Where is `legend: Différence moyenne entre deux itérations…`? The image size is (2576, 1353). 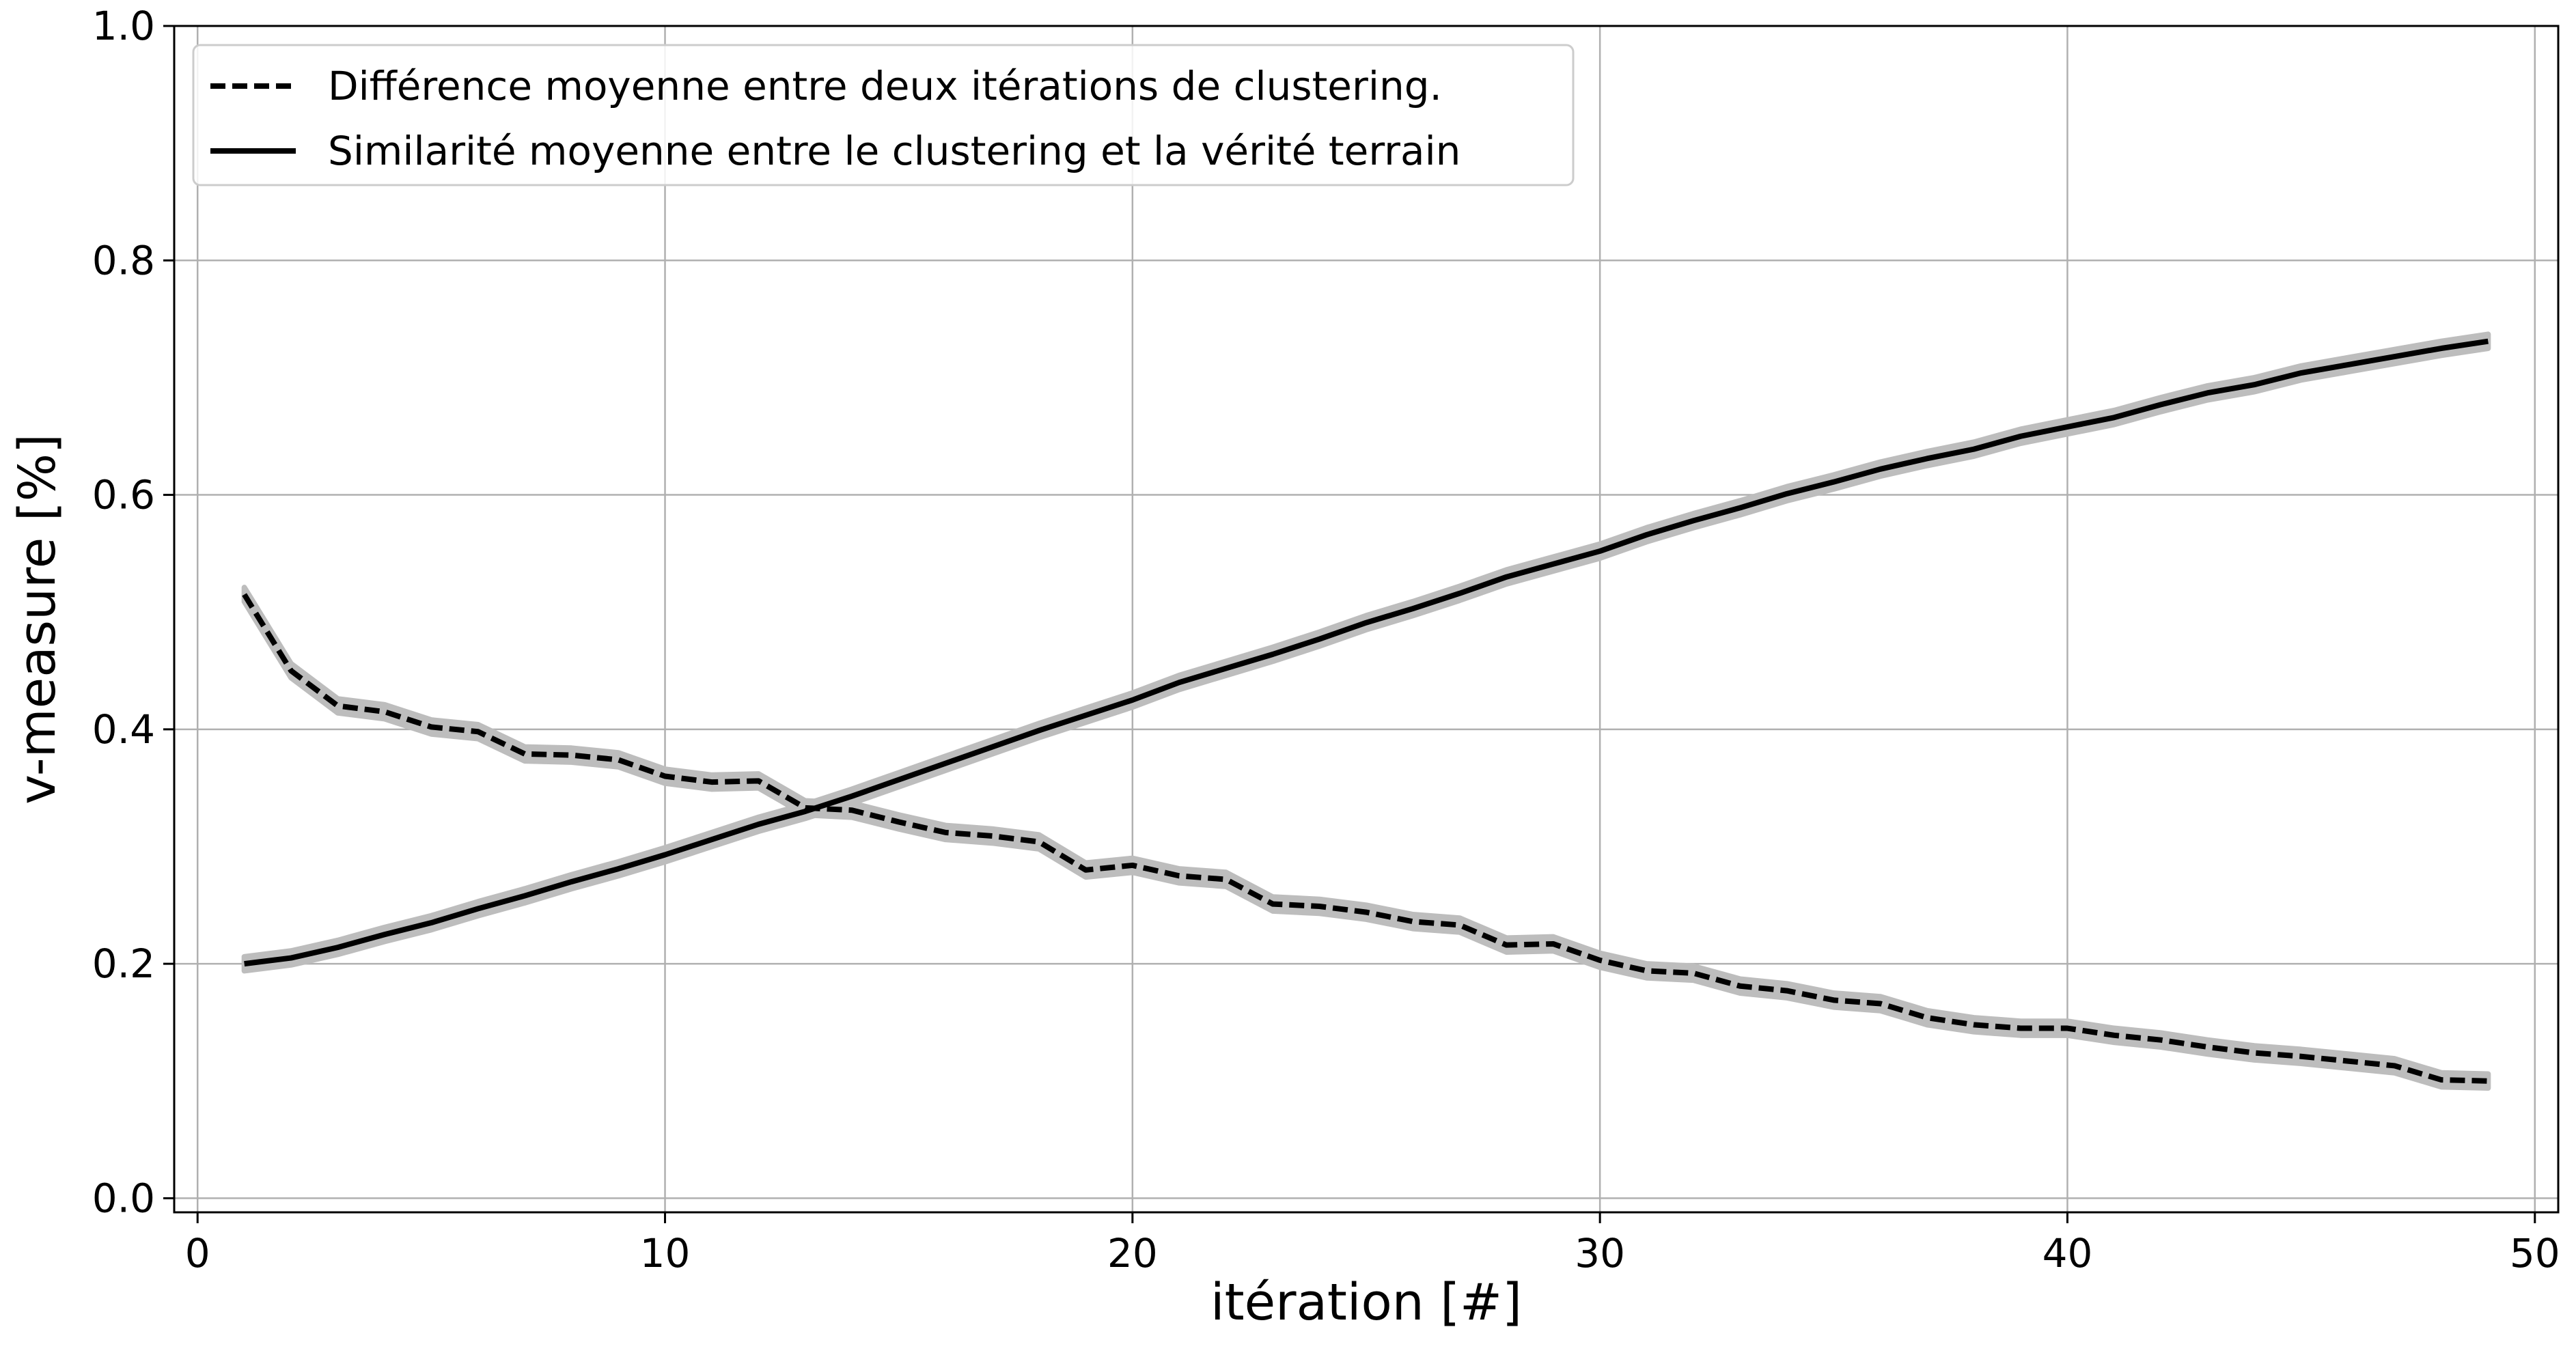 legend: Différence moyenne entre deux itérations… is located at coordinates (884, 115).